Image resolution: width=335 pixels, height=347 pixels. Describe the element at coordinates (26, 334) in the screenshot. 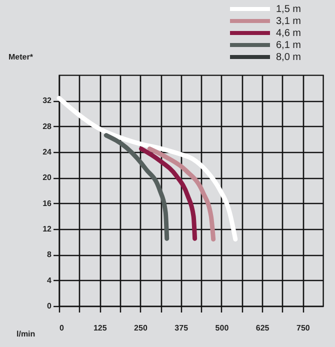

I see `x-axis-title: l/min` at that location.